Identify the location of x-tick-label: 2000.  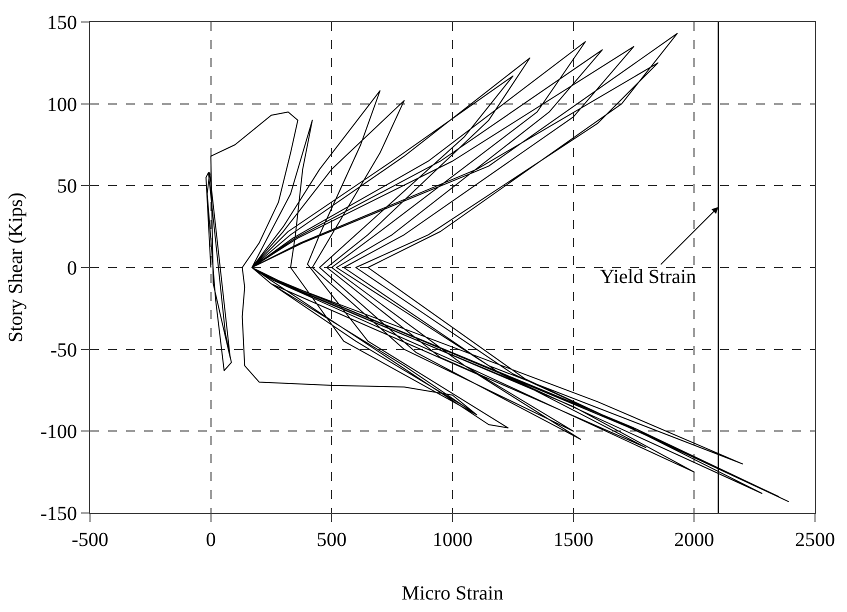
(694, 540).